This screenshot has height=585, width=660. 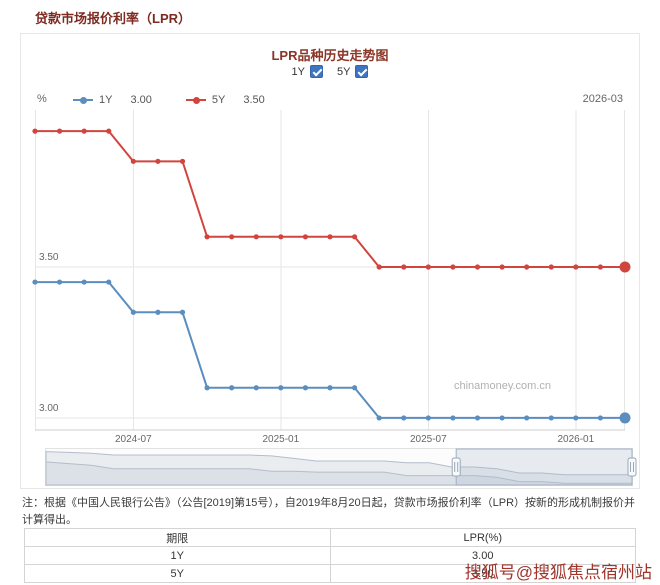 I want to click on legend-item-1Y: 1Y 3.00, so click(x=112, y=100).